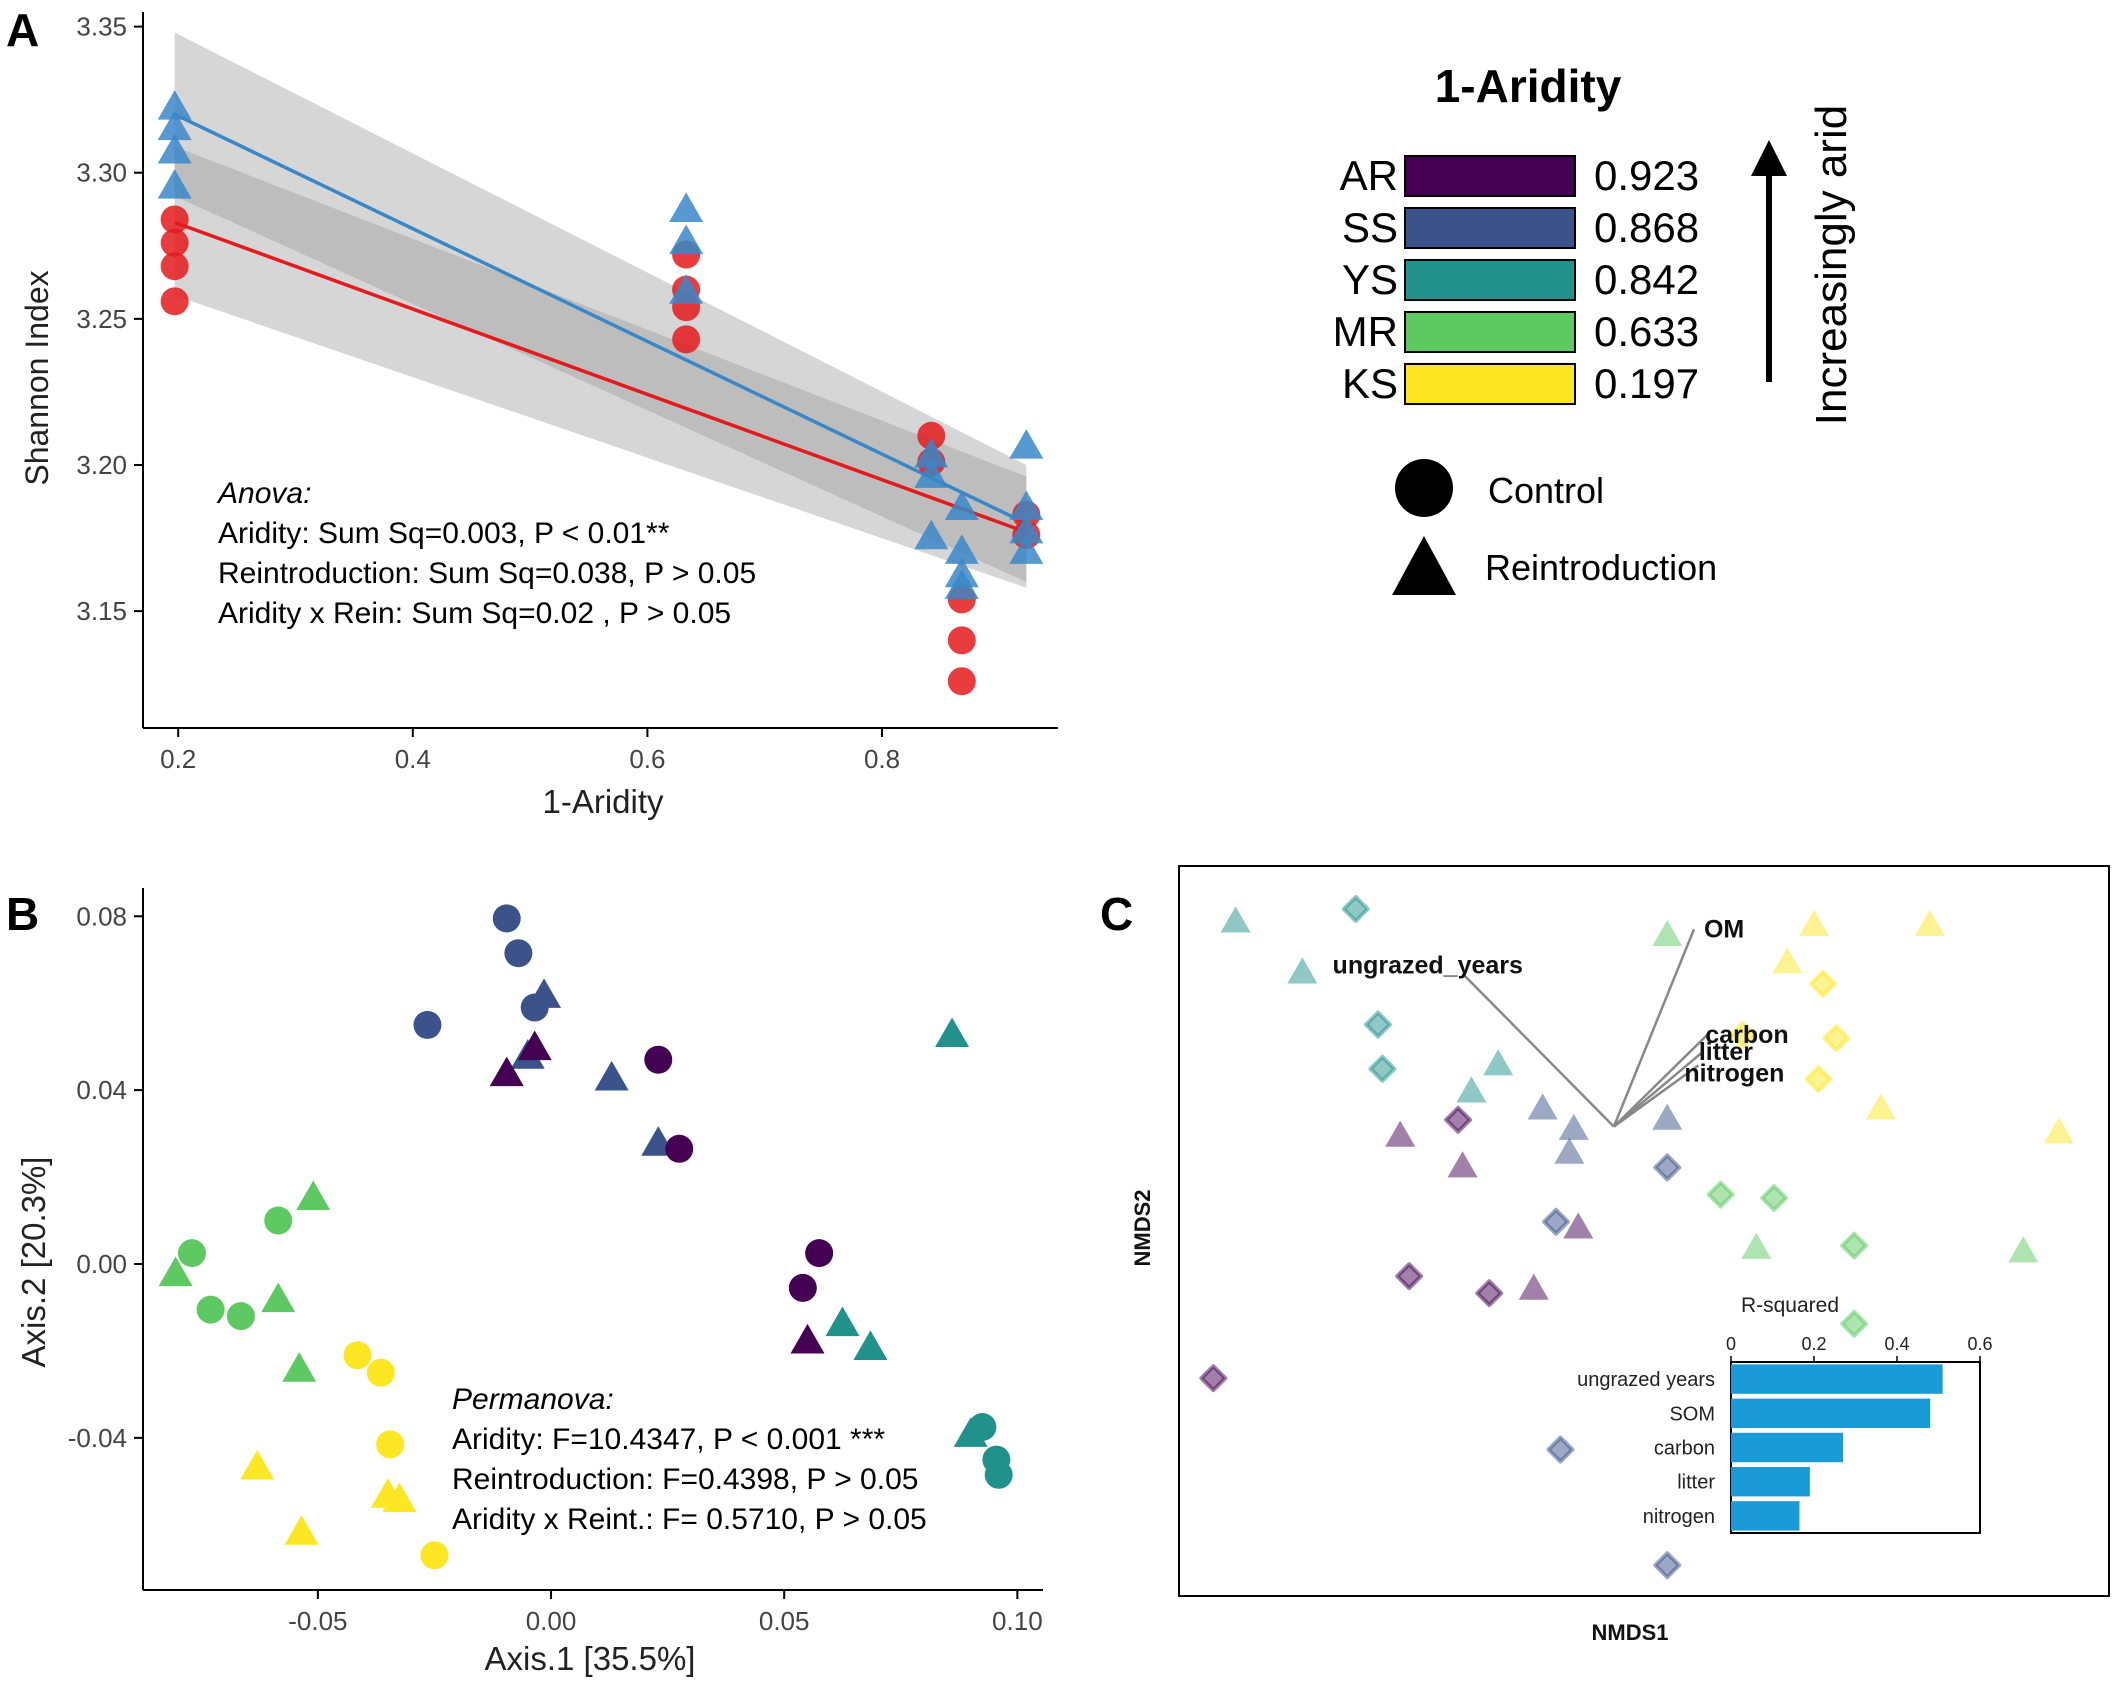 Image resolution: width=2118 pixels, height=1683 pixels. I want to click on arid-arrow-label: Increasingly arid, so click(1831, 265).